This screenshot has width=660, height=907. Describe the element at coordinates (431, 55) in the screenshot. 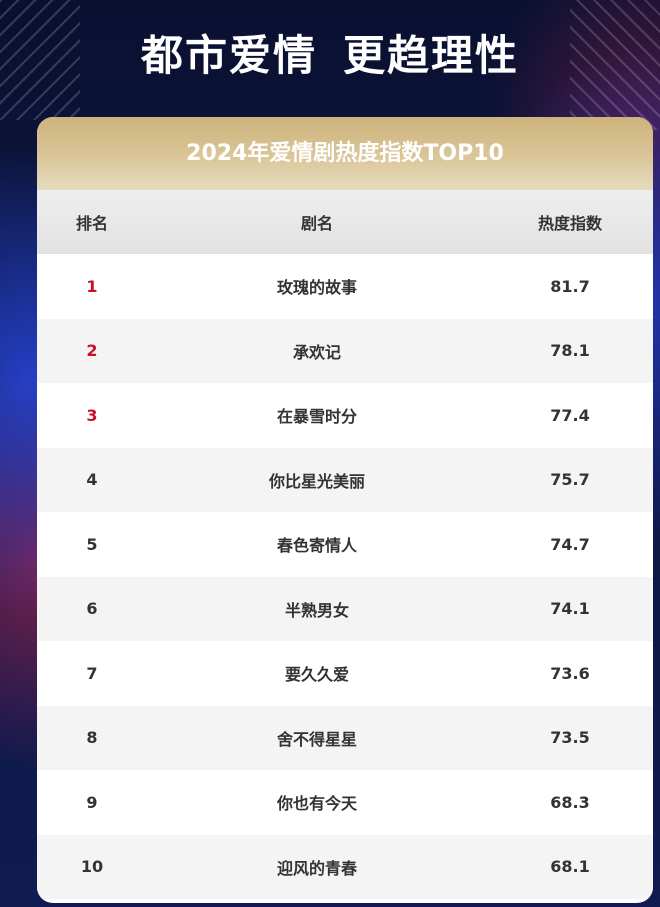

I see `headline-part2: 更趋理性` at that location.